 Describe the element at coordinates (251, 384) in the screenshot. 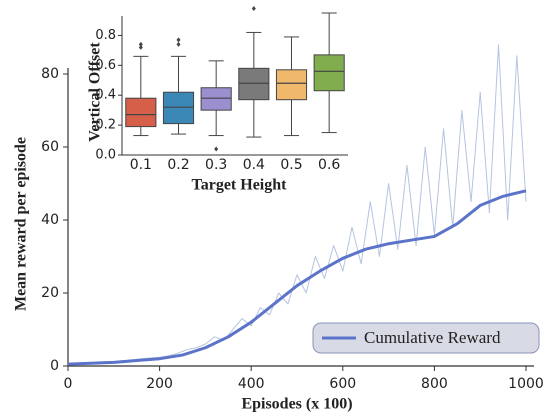

I see `x-tick-label: 400` at that location.